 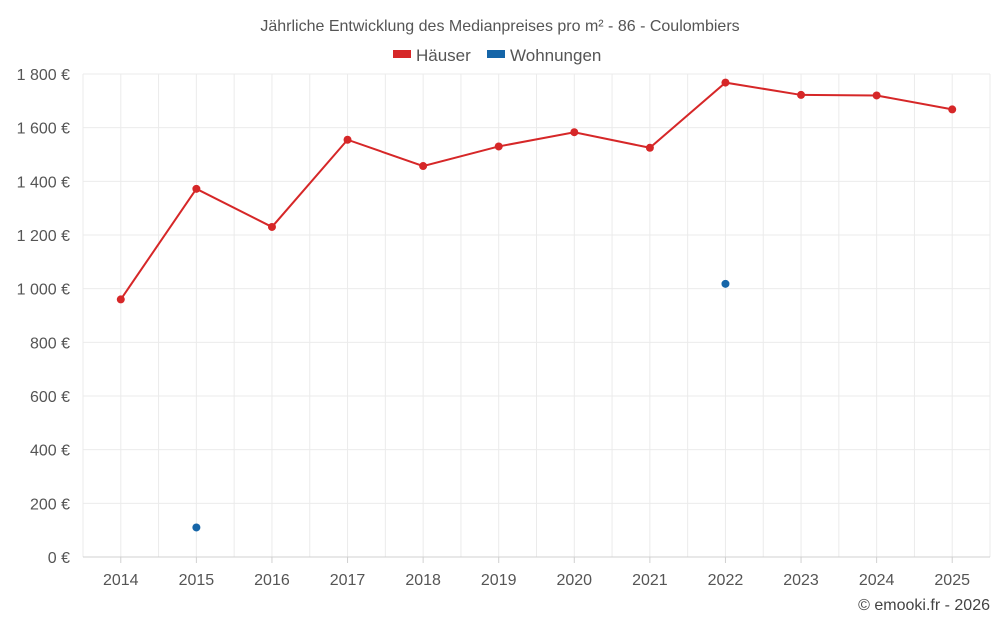 What do you see at coordinates (121, 580) in the screenshot?
I see `x-tick-label: 2014` at bounding box center [121, 580].